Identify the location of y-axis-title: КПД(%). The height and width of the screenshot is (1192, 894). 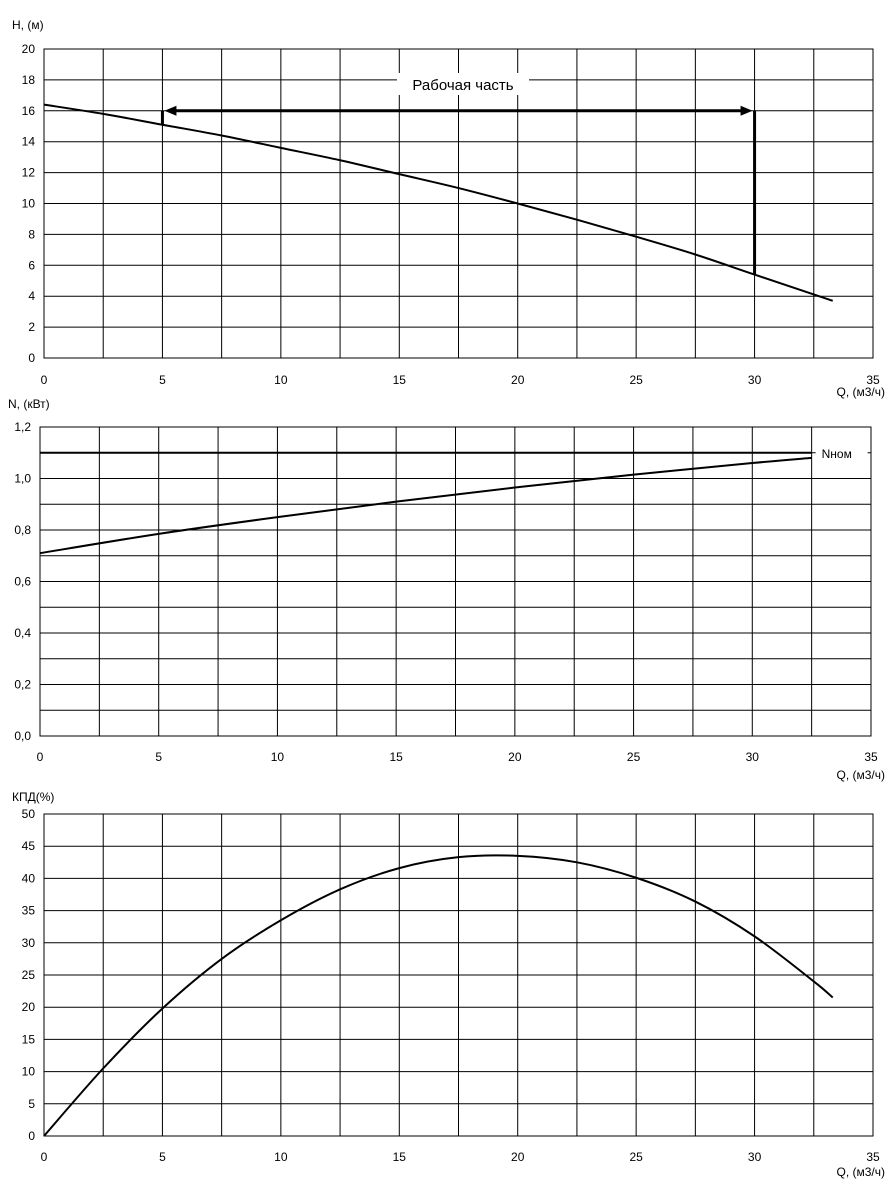
(33, 797).